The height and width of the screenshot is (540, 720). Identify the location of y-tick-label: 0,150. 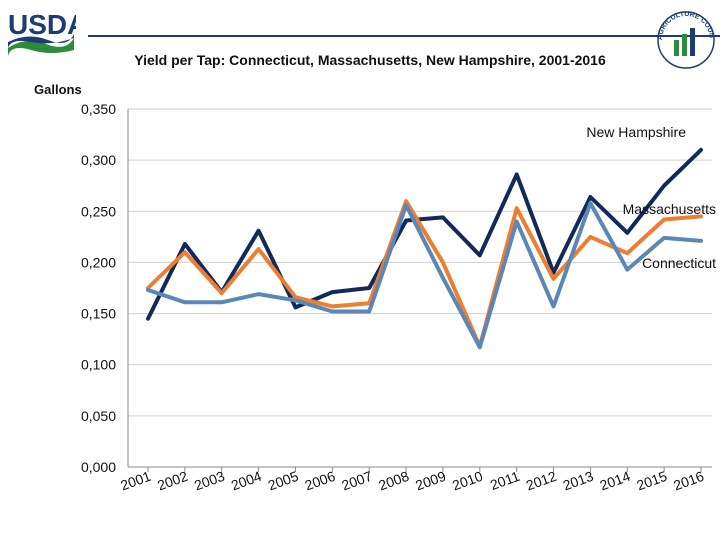
(98, 314).